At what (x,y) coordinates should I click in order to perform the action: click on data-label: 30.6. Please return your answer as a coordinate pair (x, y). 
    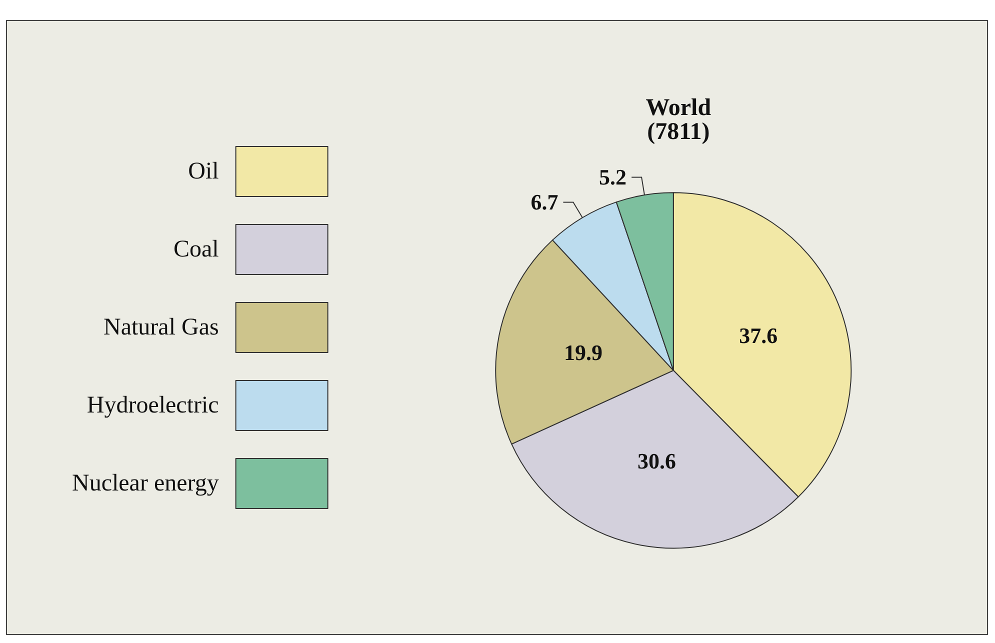
    Looking at the image, I should click on (657, 461).